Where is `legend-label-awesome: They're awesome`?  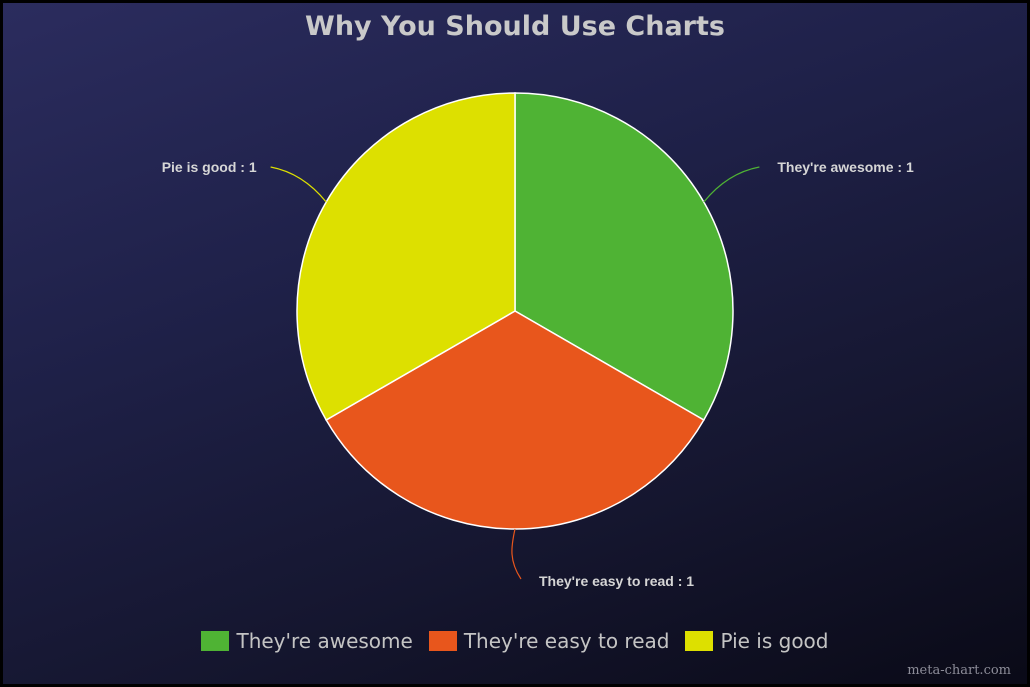
legend-label-awesome: They're awesome is located at coordinates (324, 641).